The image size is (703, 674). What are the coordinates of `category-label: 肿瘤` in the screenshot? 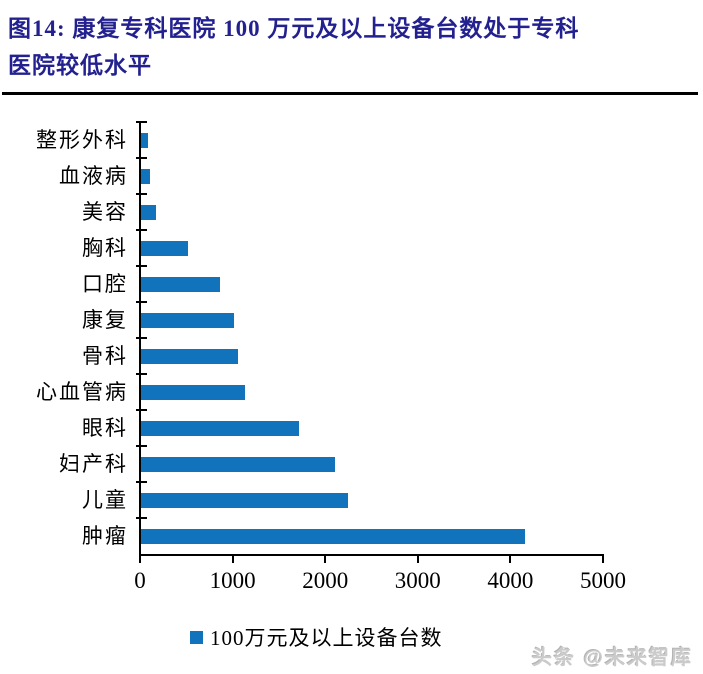 It's located at (105, 536).